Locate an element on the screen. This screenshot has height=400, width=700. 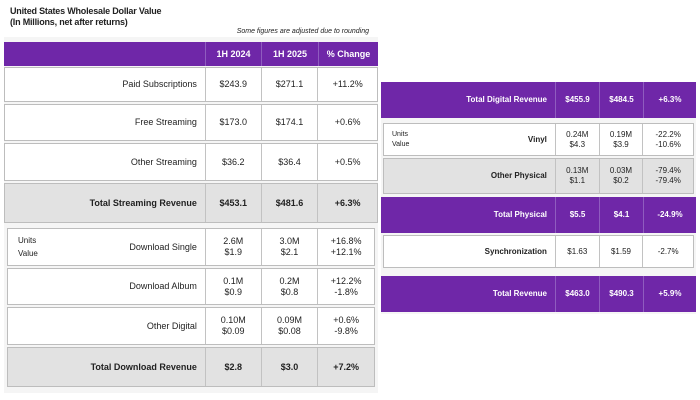
cell-chg-vinyl: -22.2% -10.6% is located at coordinates (667, 139).